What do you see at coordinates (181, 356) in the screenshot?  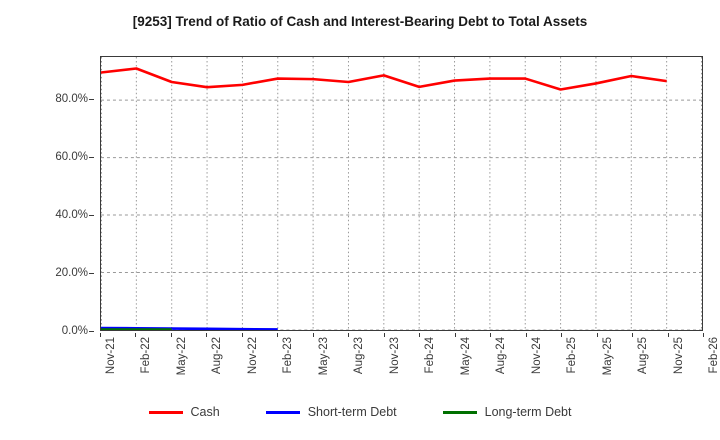 I see `x-axis-tick-label: May-22` at bounding box center [181, 356].